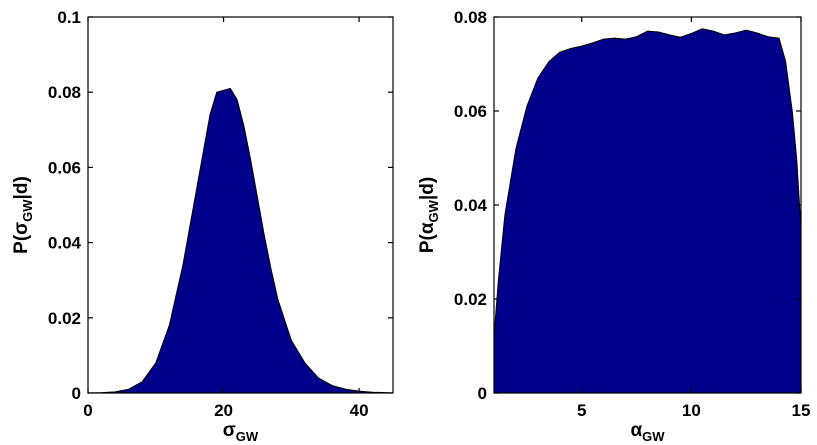 The width and height of the screenshot is (817, 445). Describe the element at coordinates (87, 410) in the screenshot. I see `x-tick-label-0-0: 0` at that location.